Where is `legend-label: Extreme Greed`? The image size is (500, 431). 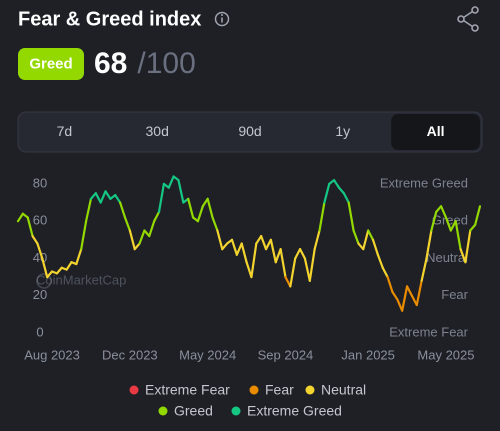
legend-label: Extreme Greed is located at coordinates (294, 411).